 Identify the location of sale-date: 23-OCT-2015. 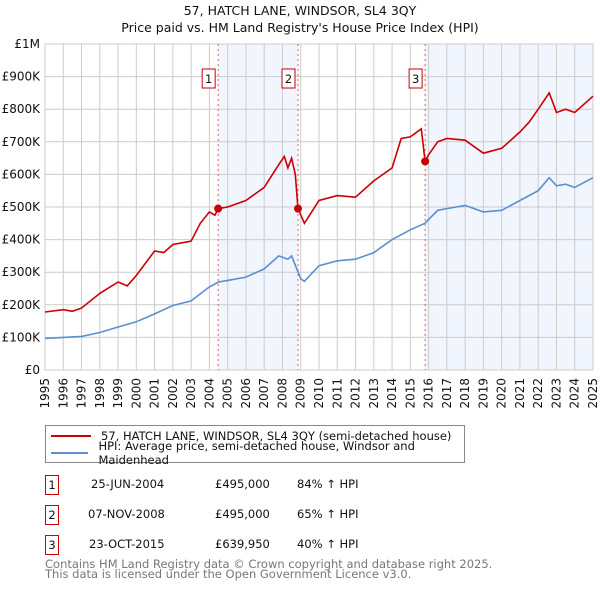
(127, 544).